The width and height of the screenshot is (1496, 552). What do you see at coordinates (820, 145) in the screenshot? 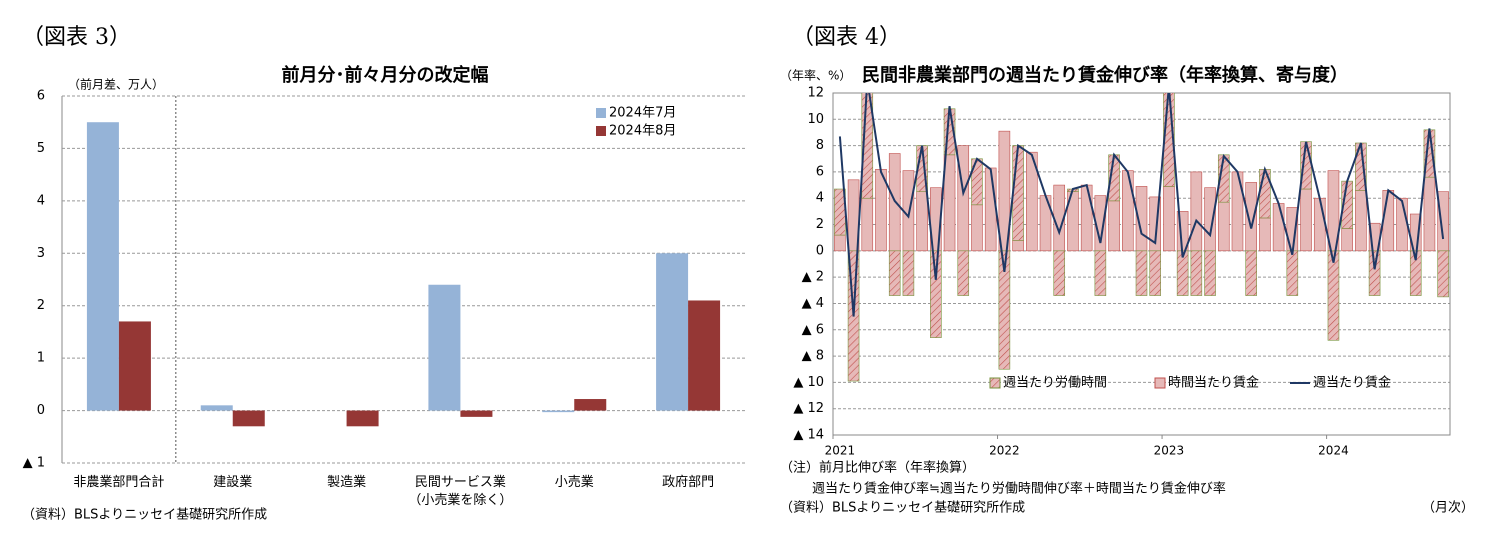
I see `y-tick-label: 8` at bounding box center [820, 145].